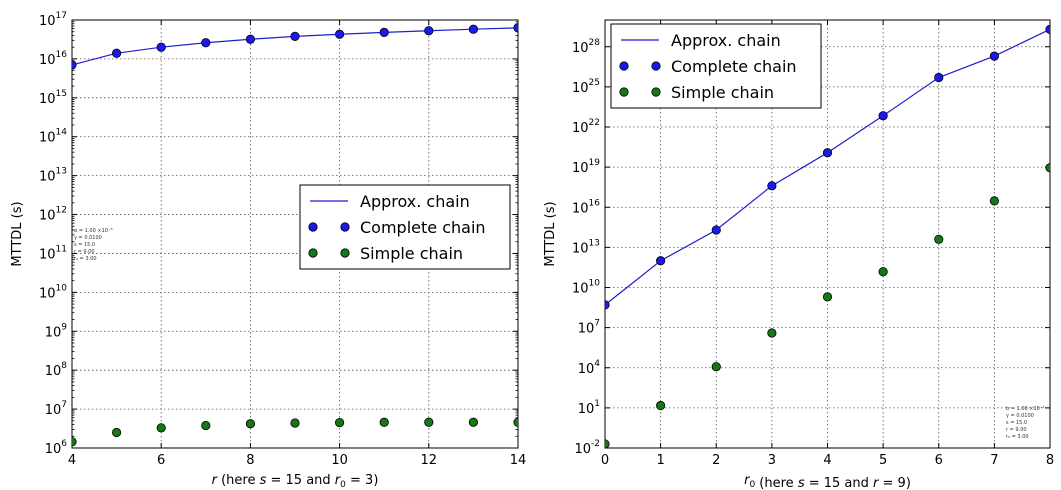 This screenshot has height=490, width=1061. I want to click on x-tick-label: 4, so click(72, 460).